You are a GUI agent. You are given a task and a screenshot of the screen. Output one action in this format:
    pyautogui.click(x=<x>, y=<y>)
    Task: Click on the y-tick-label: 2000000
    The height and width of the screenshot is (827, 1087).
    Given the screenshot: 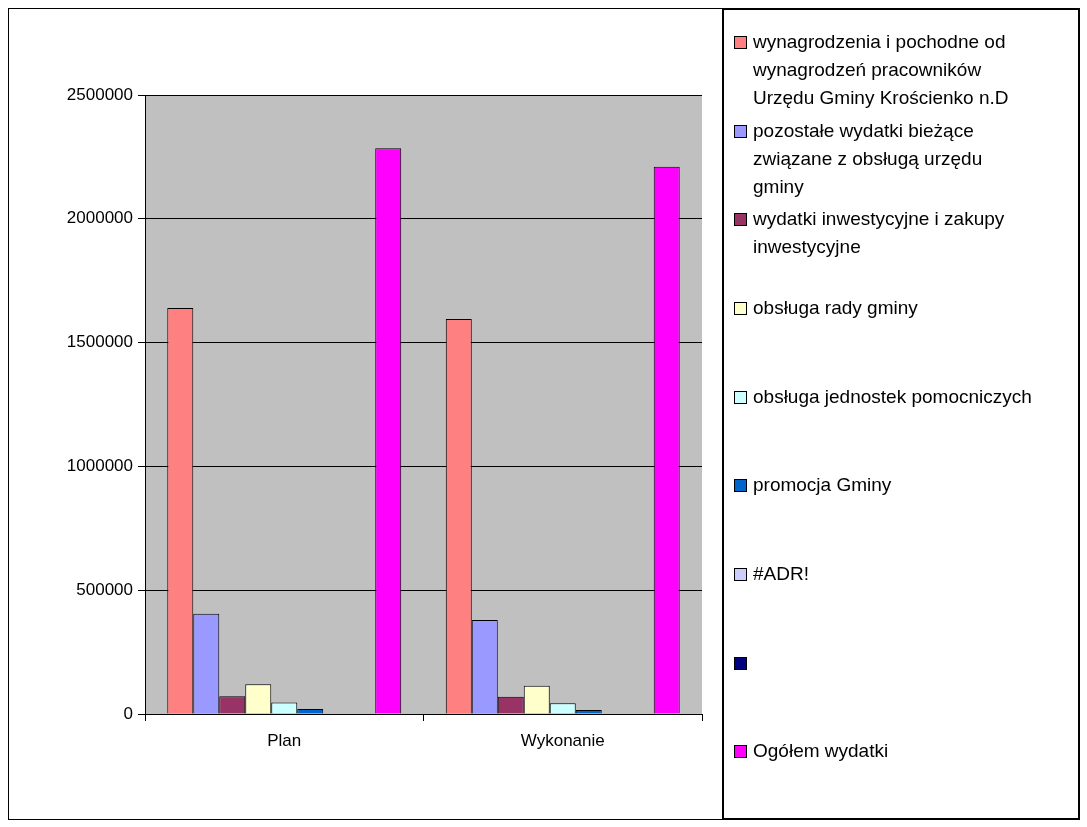 What is the action you would take?
    pyautogui.click(x=99, y=218)
    